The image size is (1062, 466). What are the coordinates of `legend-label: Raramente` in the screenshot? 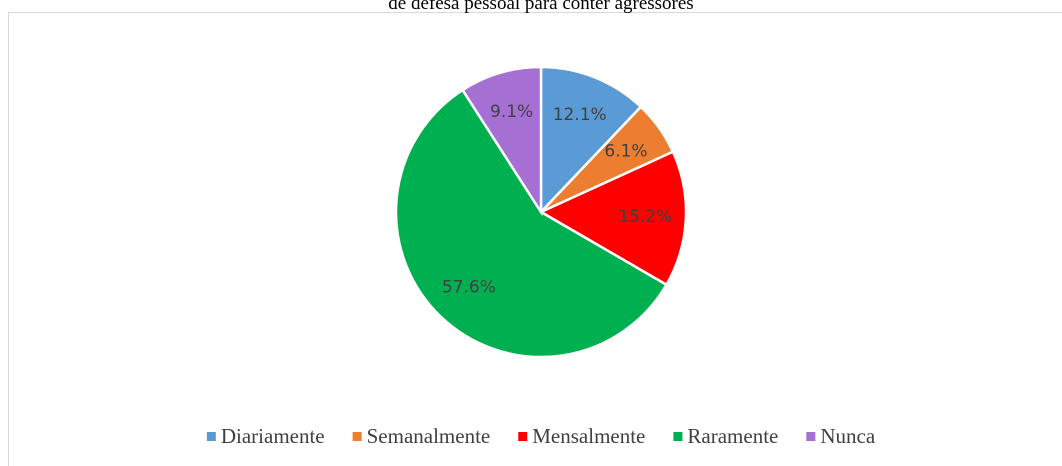 It's located at (732, 436).